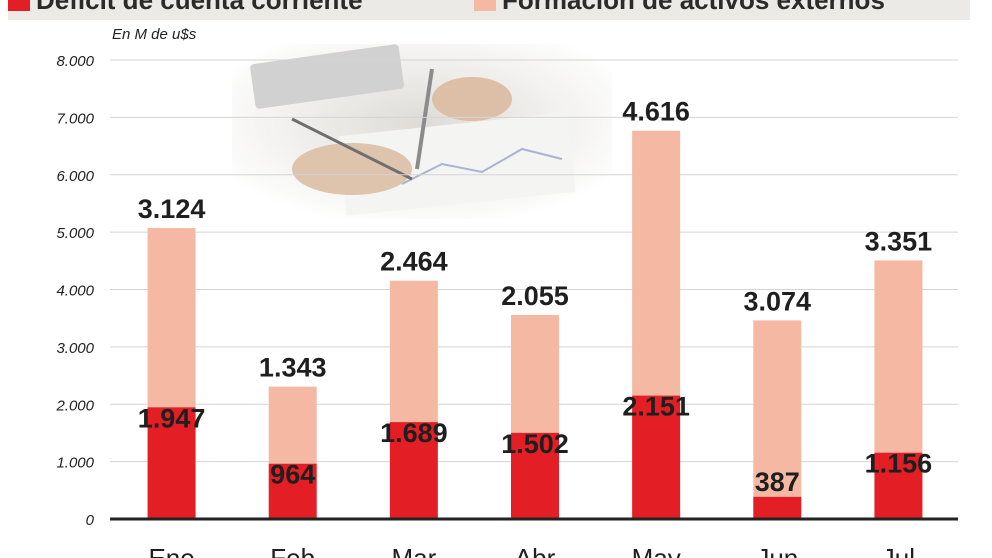  I want to click on y-tick-label: 4.000, so click(75, 291).